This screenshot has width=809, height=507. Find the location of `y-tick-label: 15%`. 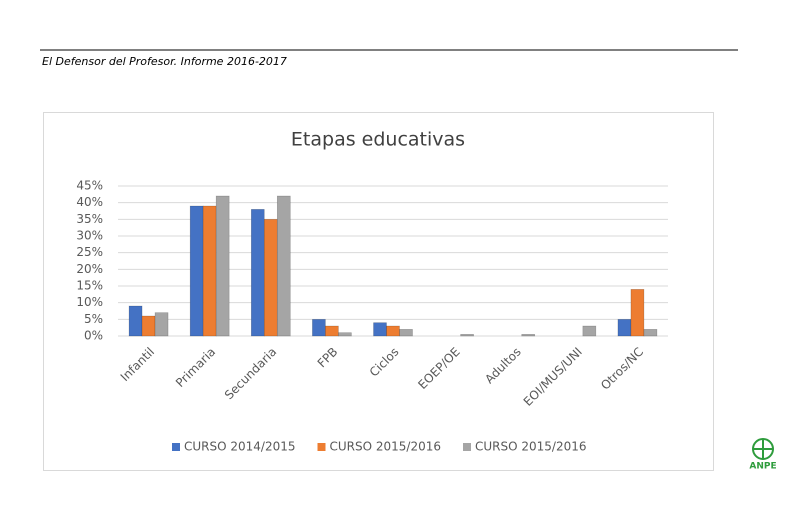

y-tick-label: 15% is located at coordinates (89, 286).